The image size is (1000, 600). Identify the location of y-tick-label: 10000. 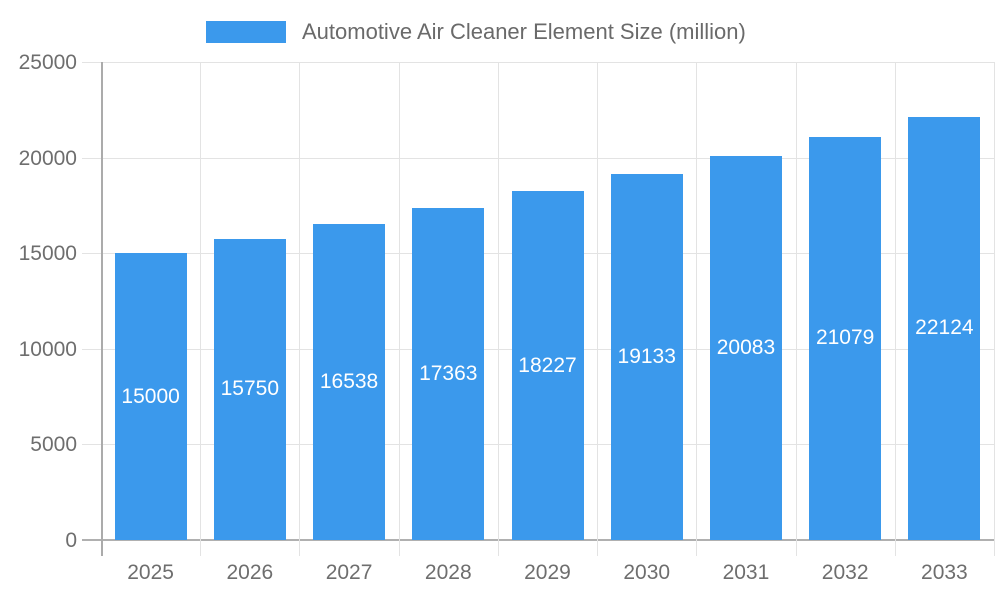
(47, 349).